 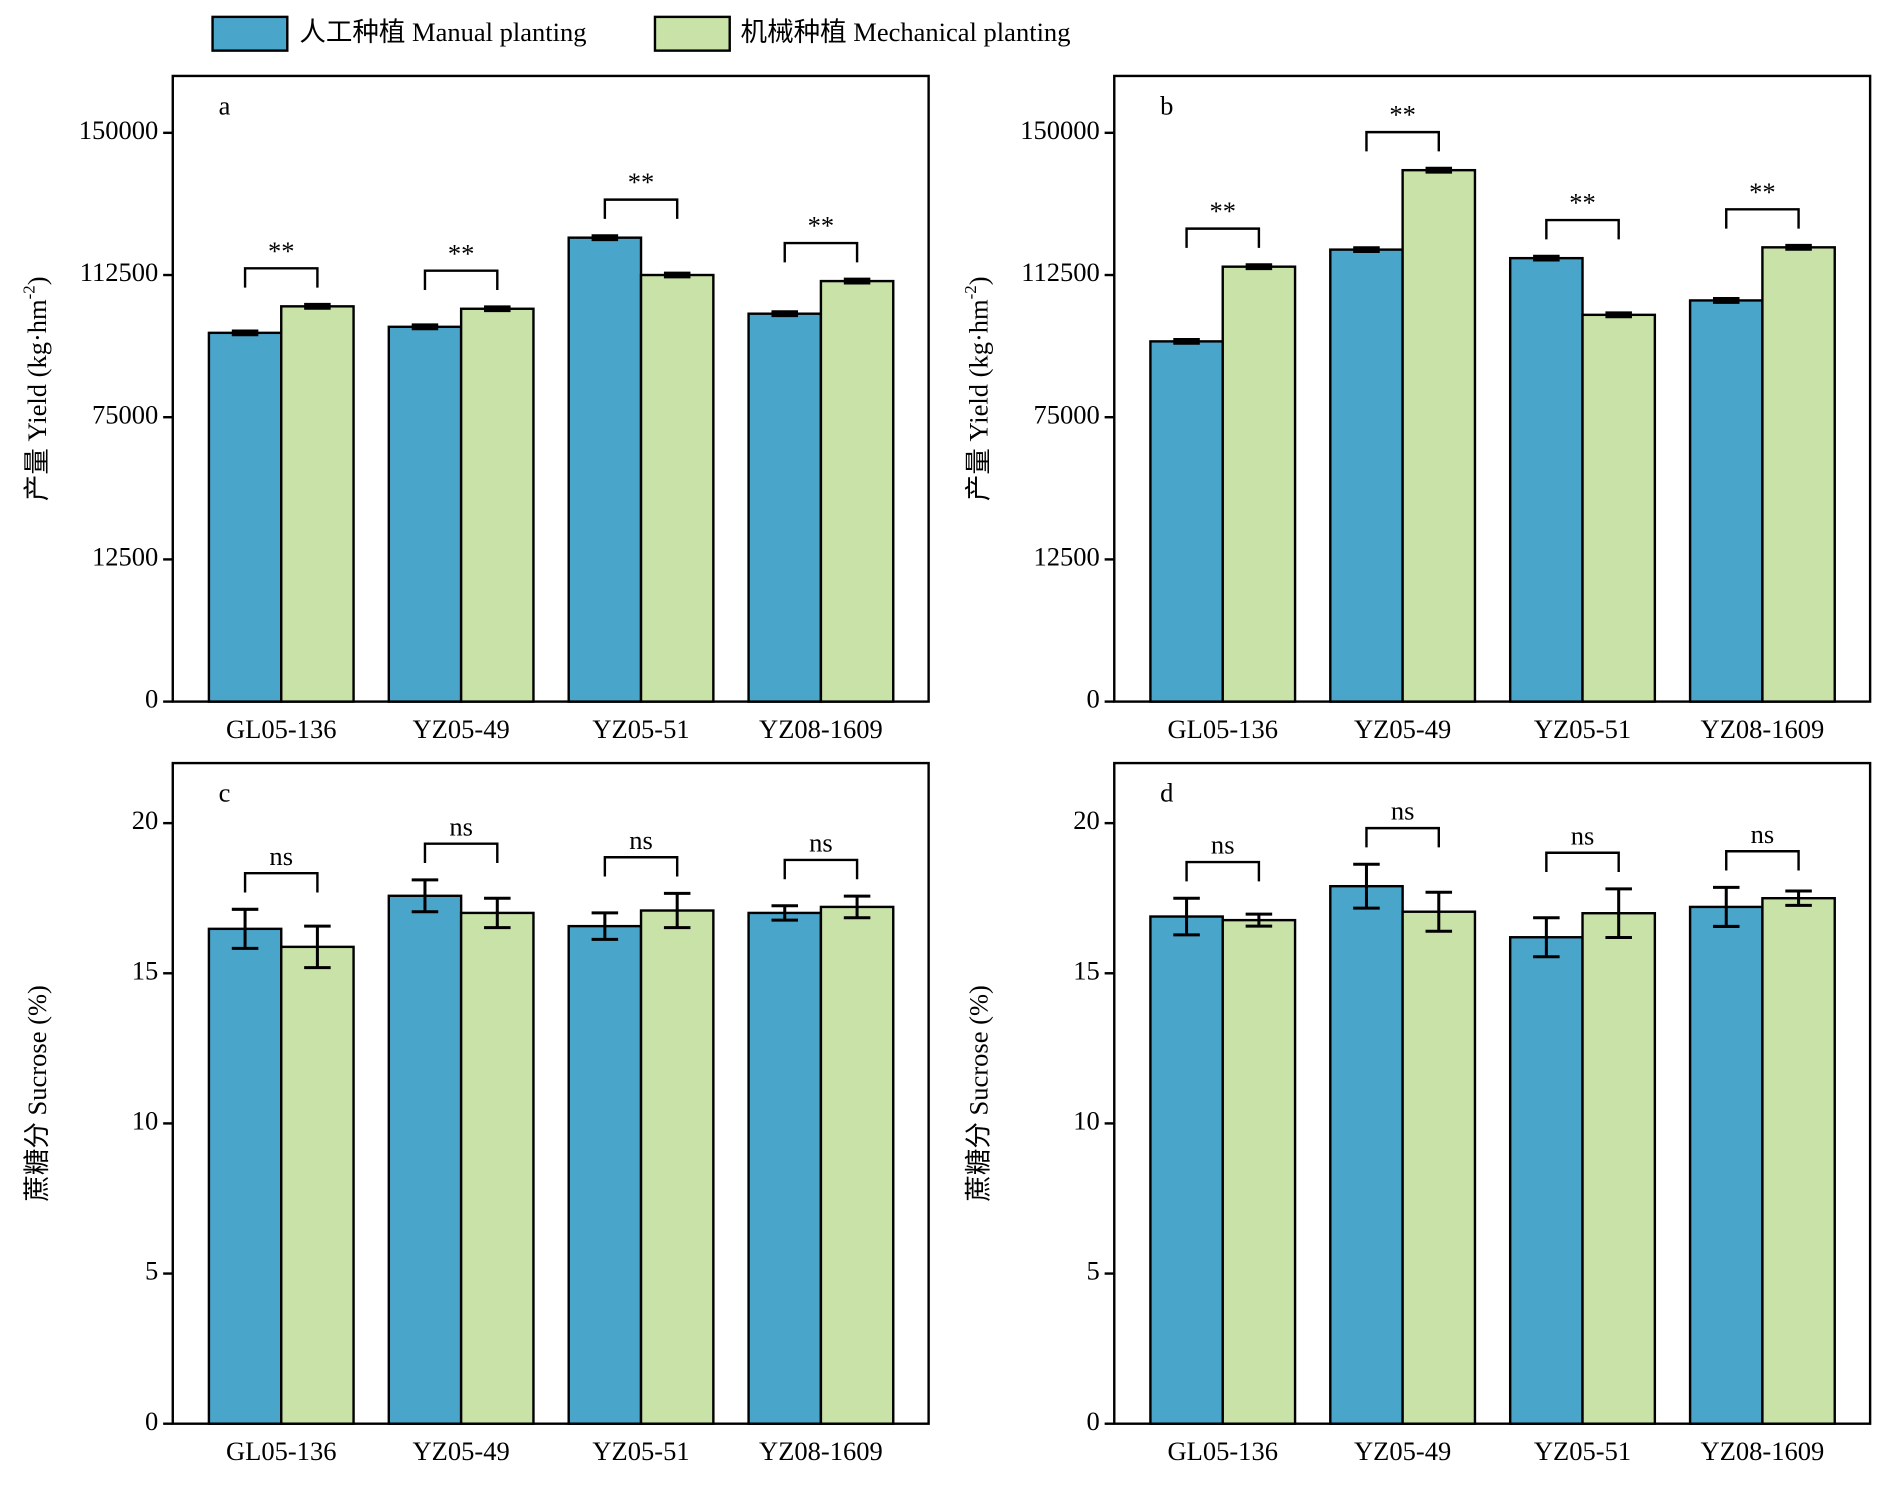 What do you see at coordinates (1086, 1121) in the screenshot?
I see `y-tick-label: 10` at bounding box center [1086, 1121].